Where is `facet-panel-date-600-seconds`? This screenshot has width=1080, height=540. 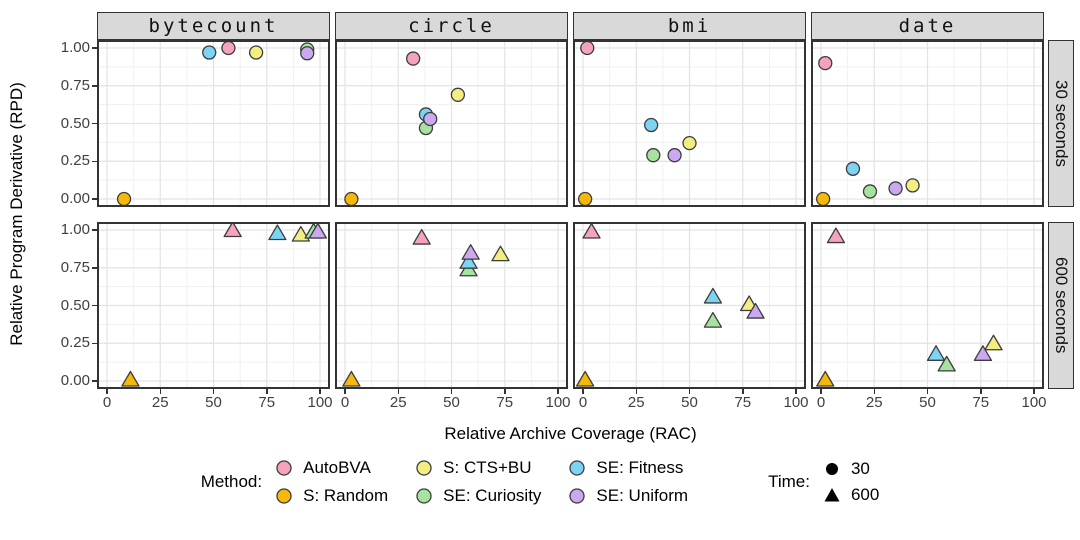 facet-panel-date-600-seconds is located at coordinates (927, 305).